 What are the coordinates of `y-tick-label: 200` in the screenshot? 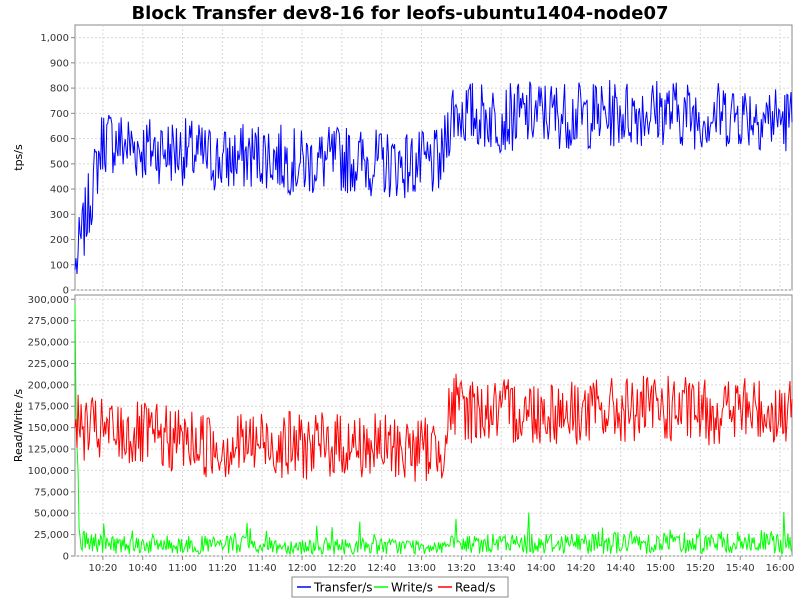 It's located at (59, 240).